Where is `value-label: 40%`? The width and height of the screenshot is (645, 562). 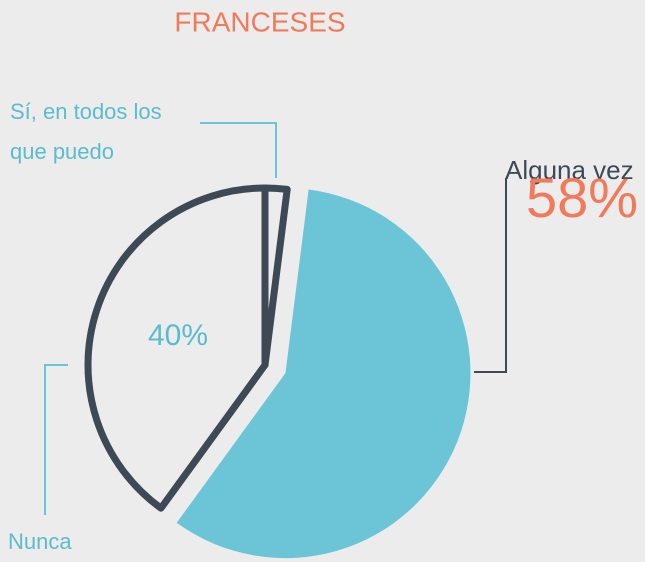 value-label: 40% is located at coordinates (178, 335).